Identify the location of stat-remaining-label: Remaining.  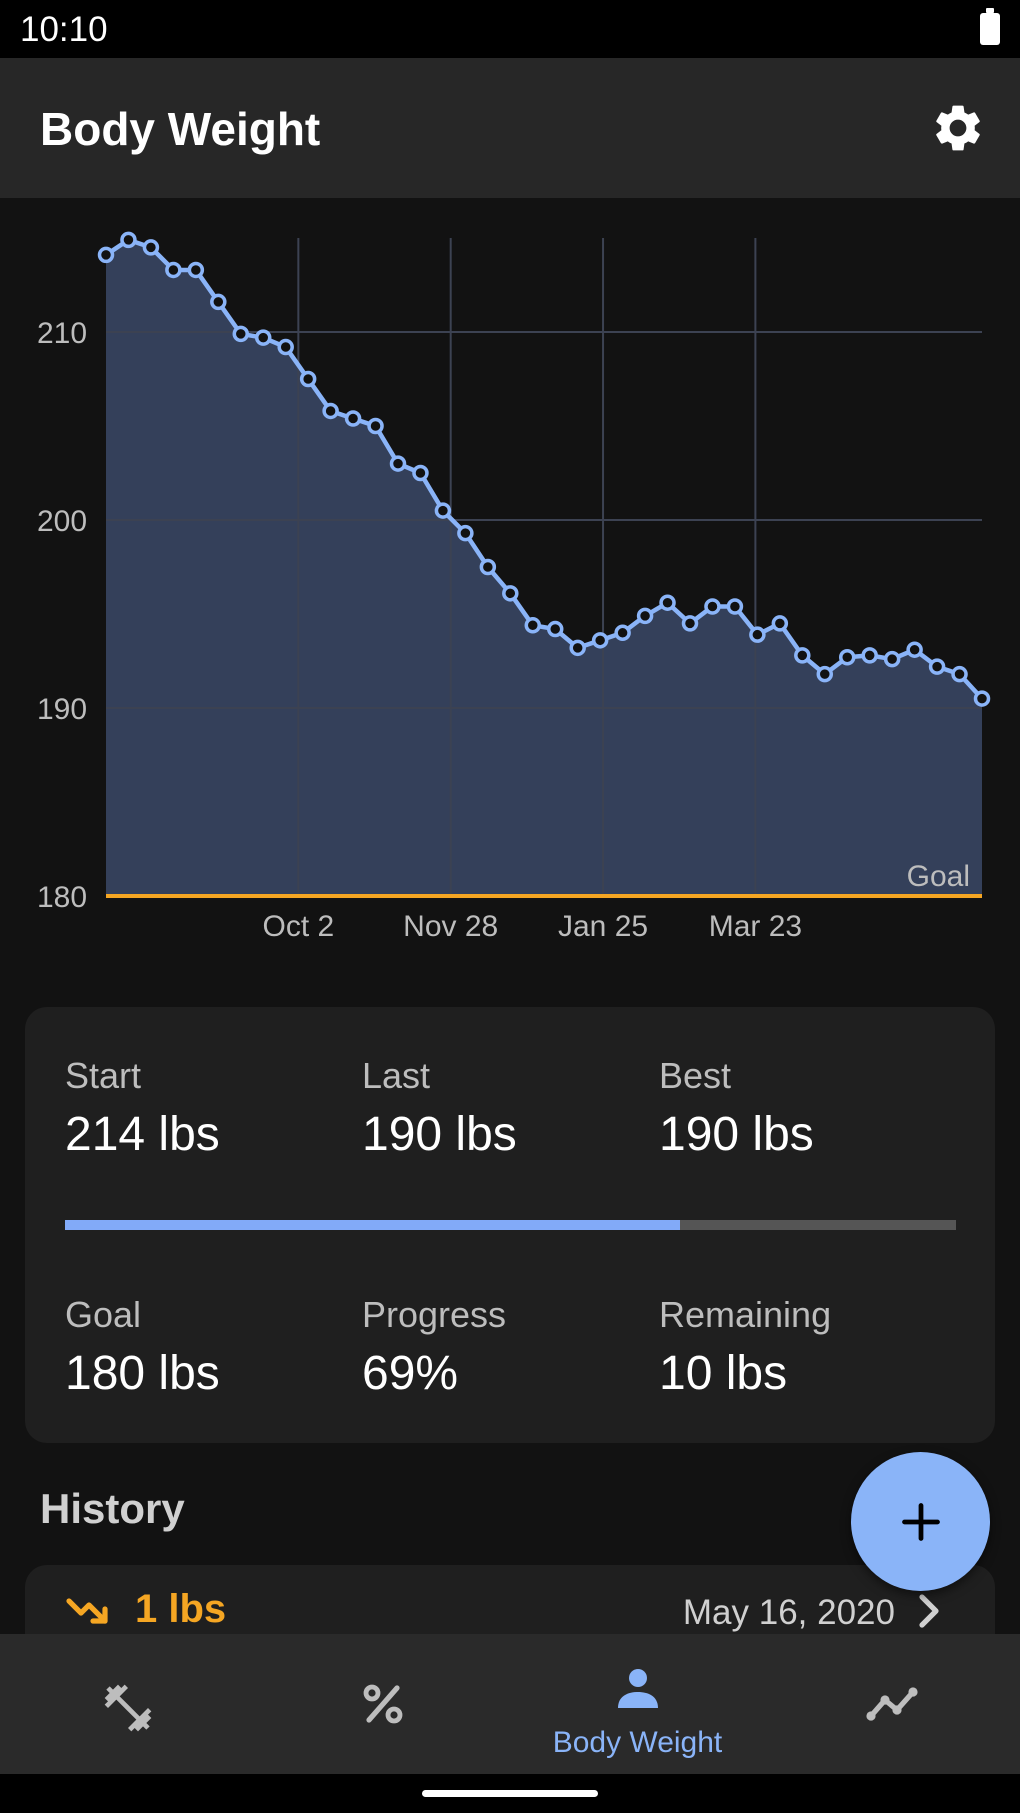
(745, 1314).